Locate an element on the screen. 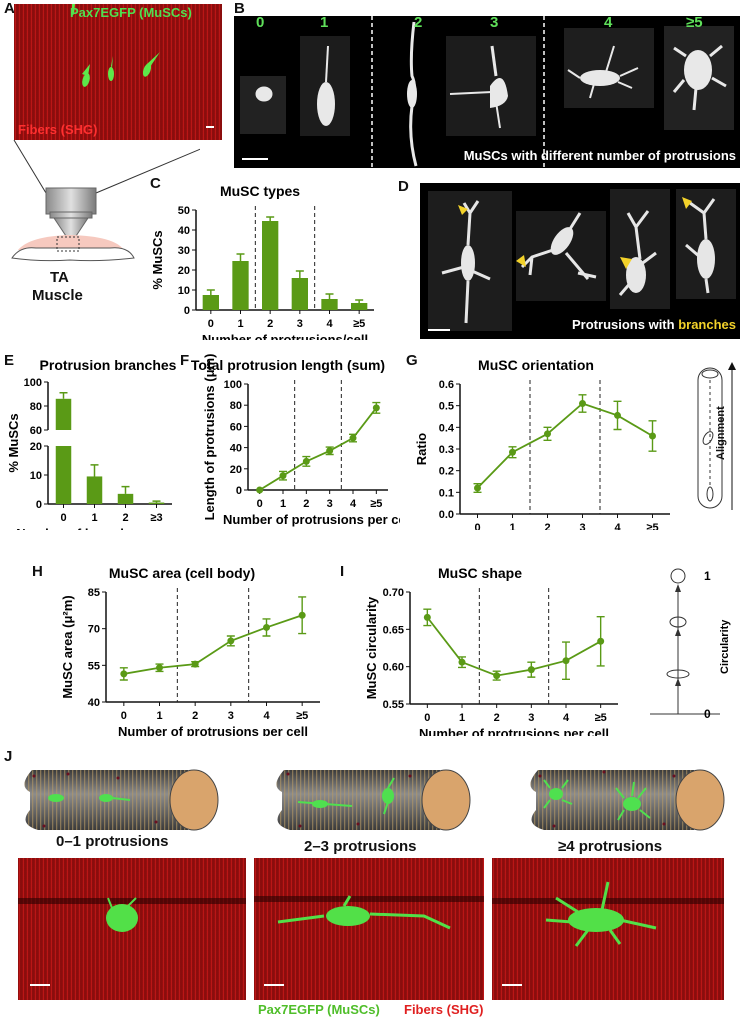 This screenshot has width=744, height=1019. panel-label-f: F is located at coordinates (185, 360).